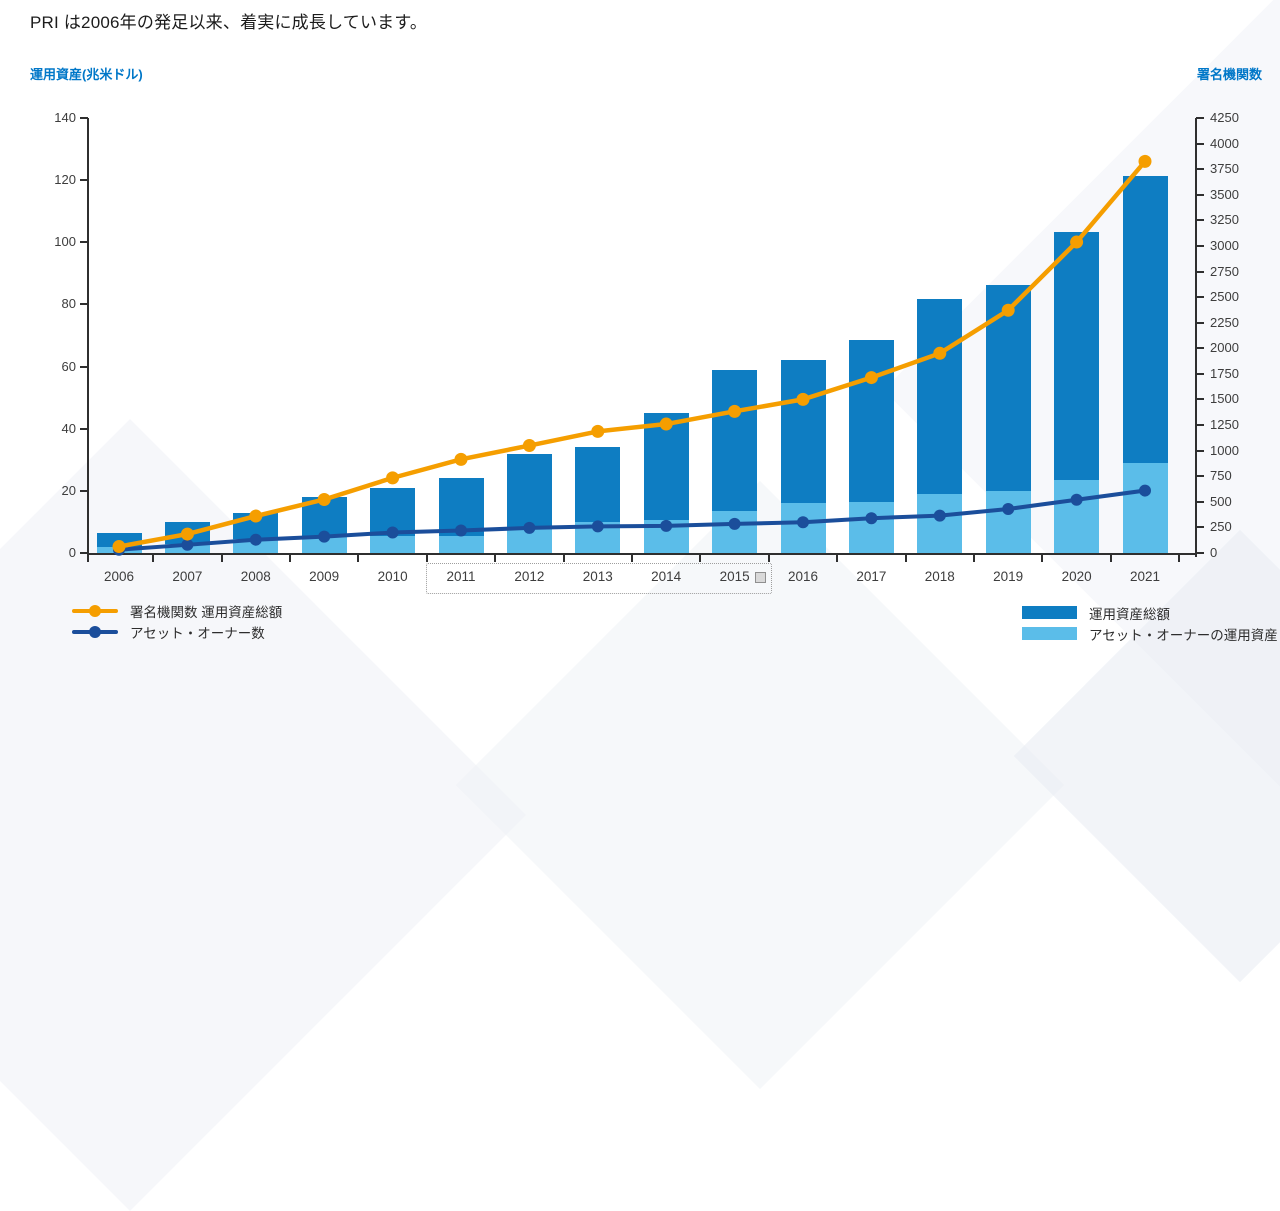  Describe the element at coordinates (939, 576) in the screenshot. I see `x-tick-label: 2018` at that location.